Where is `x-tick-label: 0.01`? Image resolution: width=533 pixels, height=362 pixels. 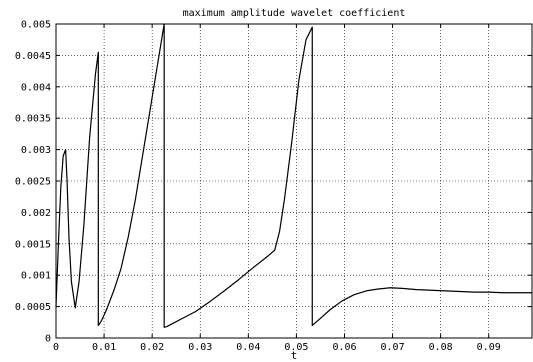 x-tick-label: 0.01 is located at coordinates (104, 347).